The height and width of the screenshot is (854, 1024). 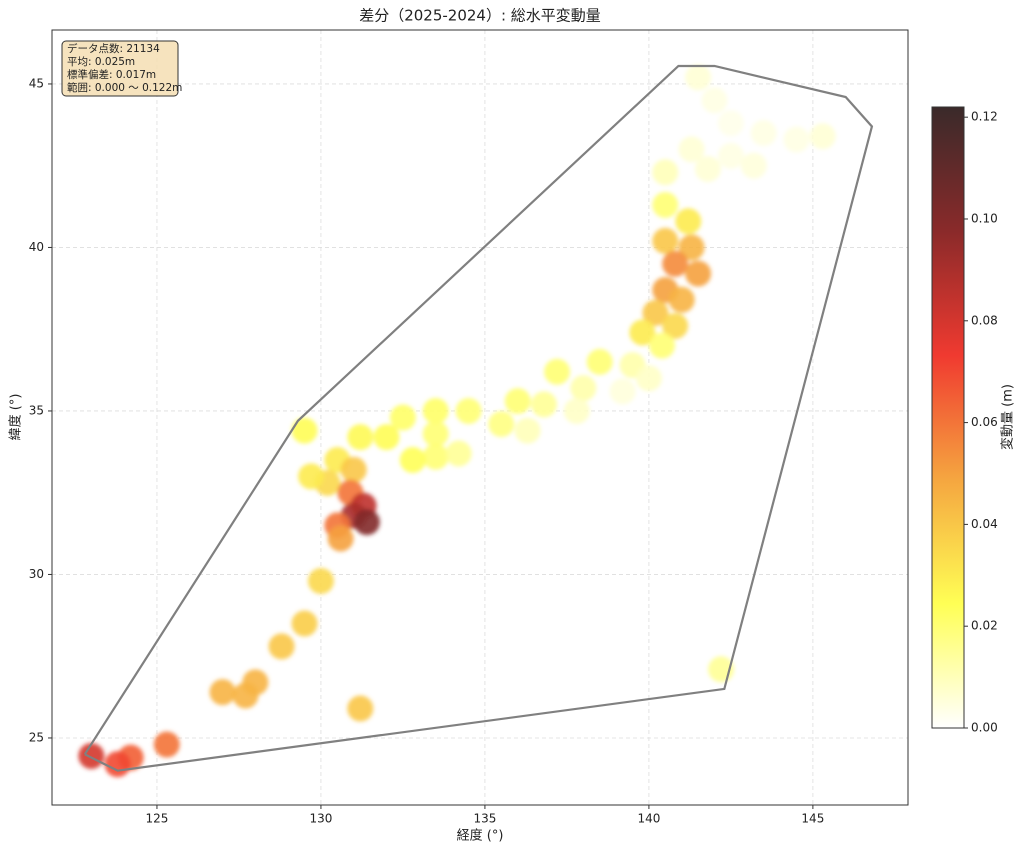 I want to click on y-tick-label: 25, so click(x=36, y=737).